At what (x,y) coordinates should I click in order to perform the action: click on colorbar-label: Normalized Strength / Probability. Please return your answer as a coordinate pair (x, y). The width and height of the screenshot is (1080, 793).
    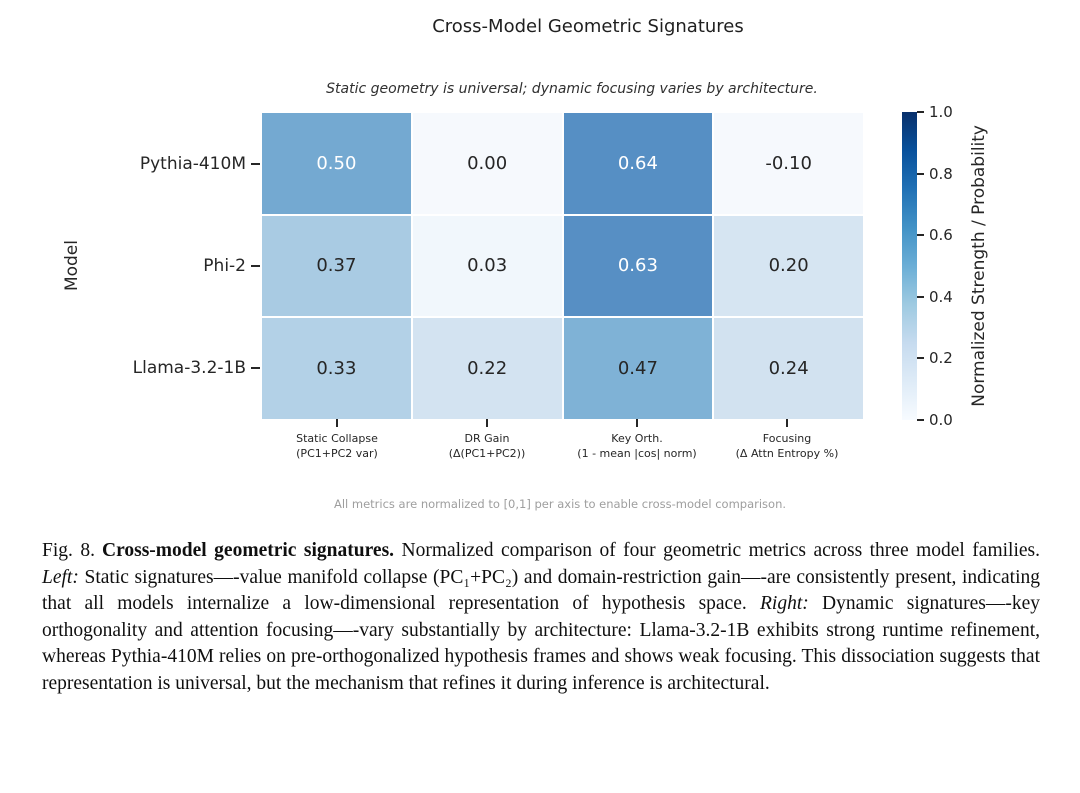
    Looking at the image, I should click on (979, 266).